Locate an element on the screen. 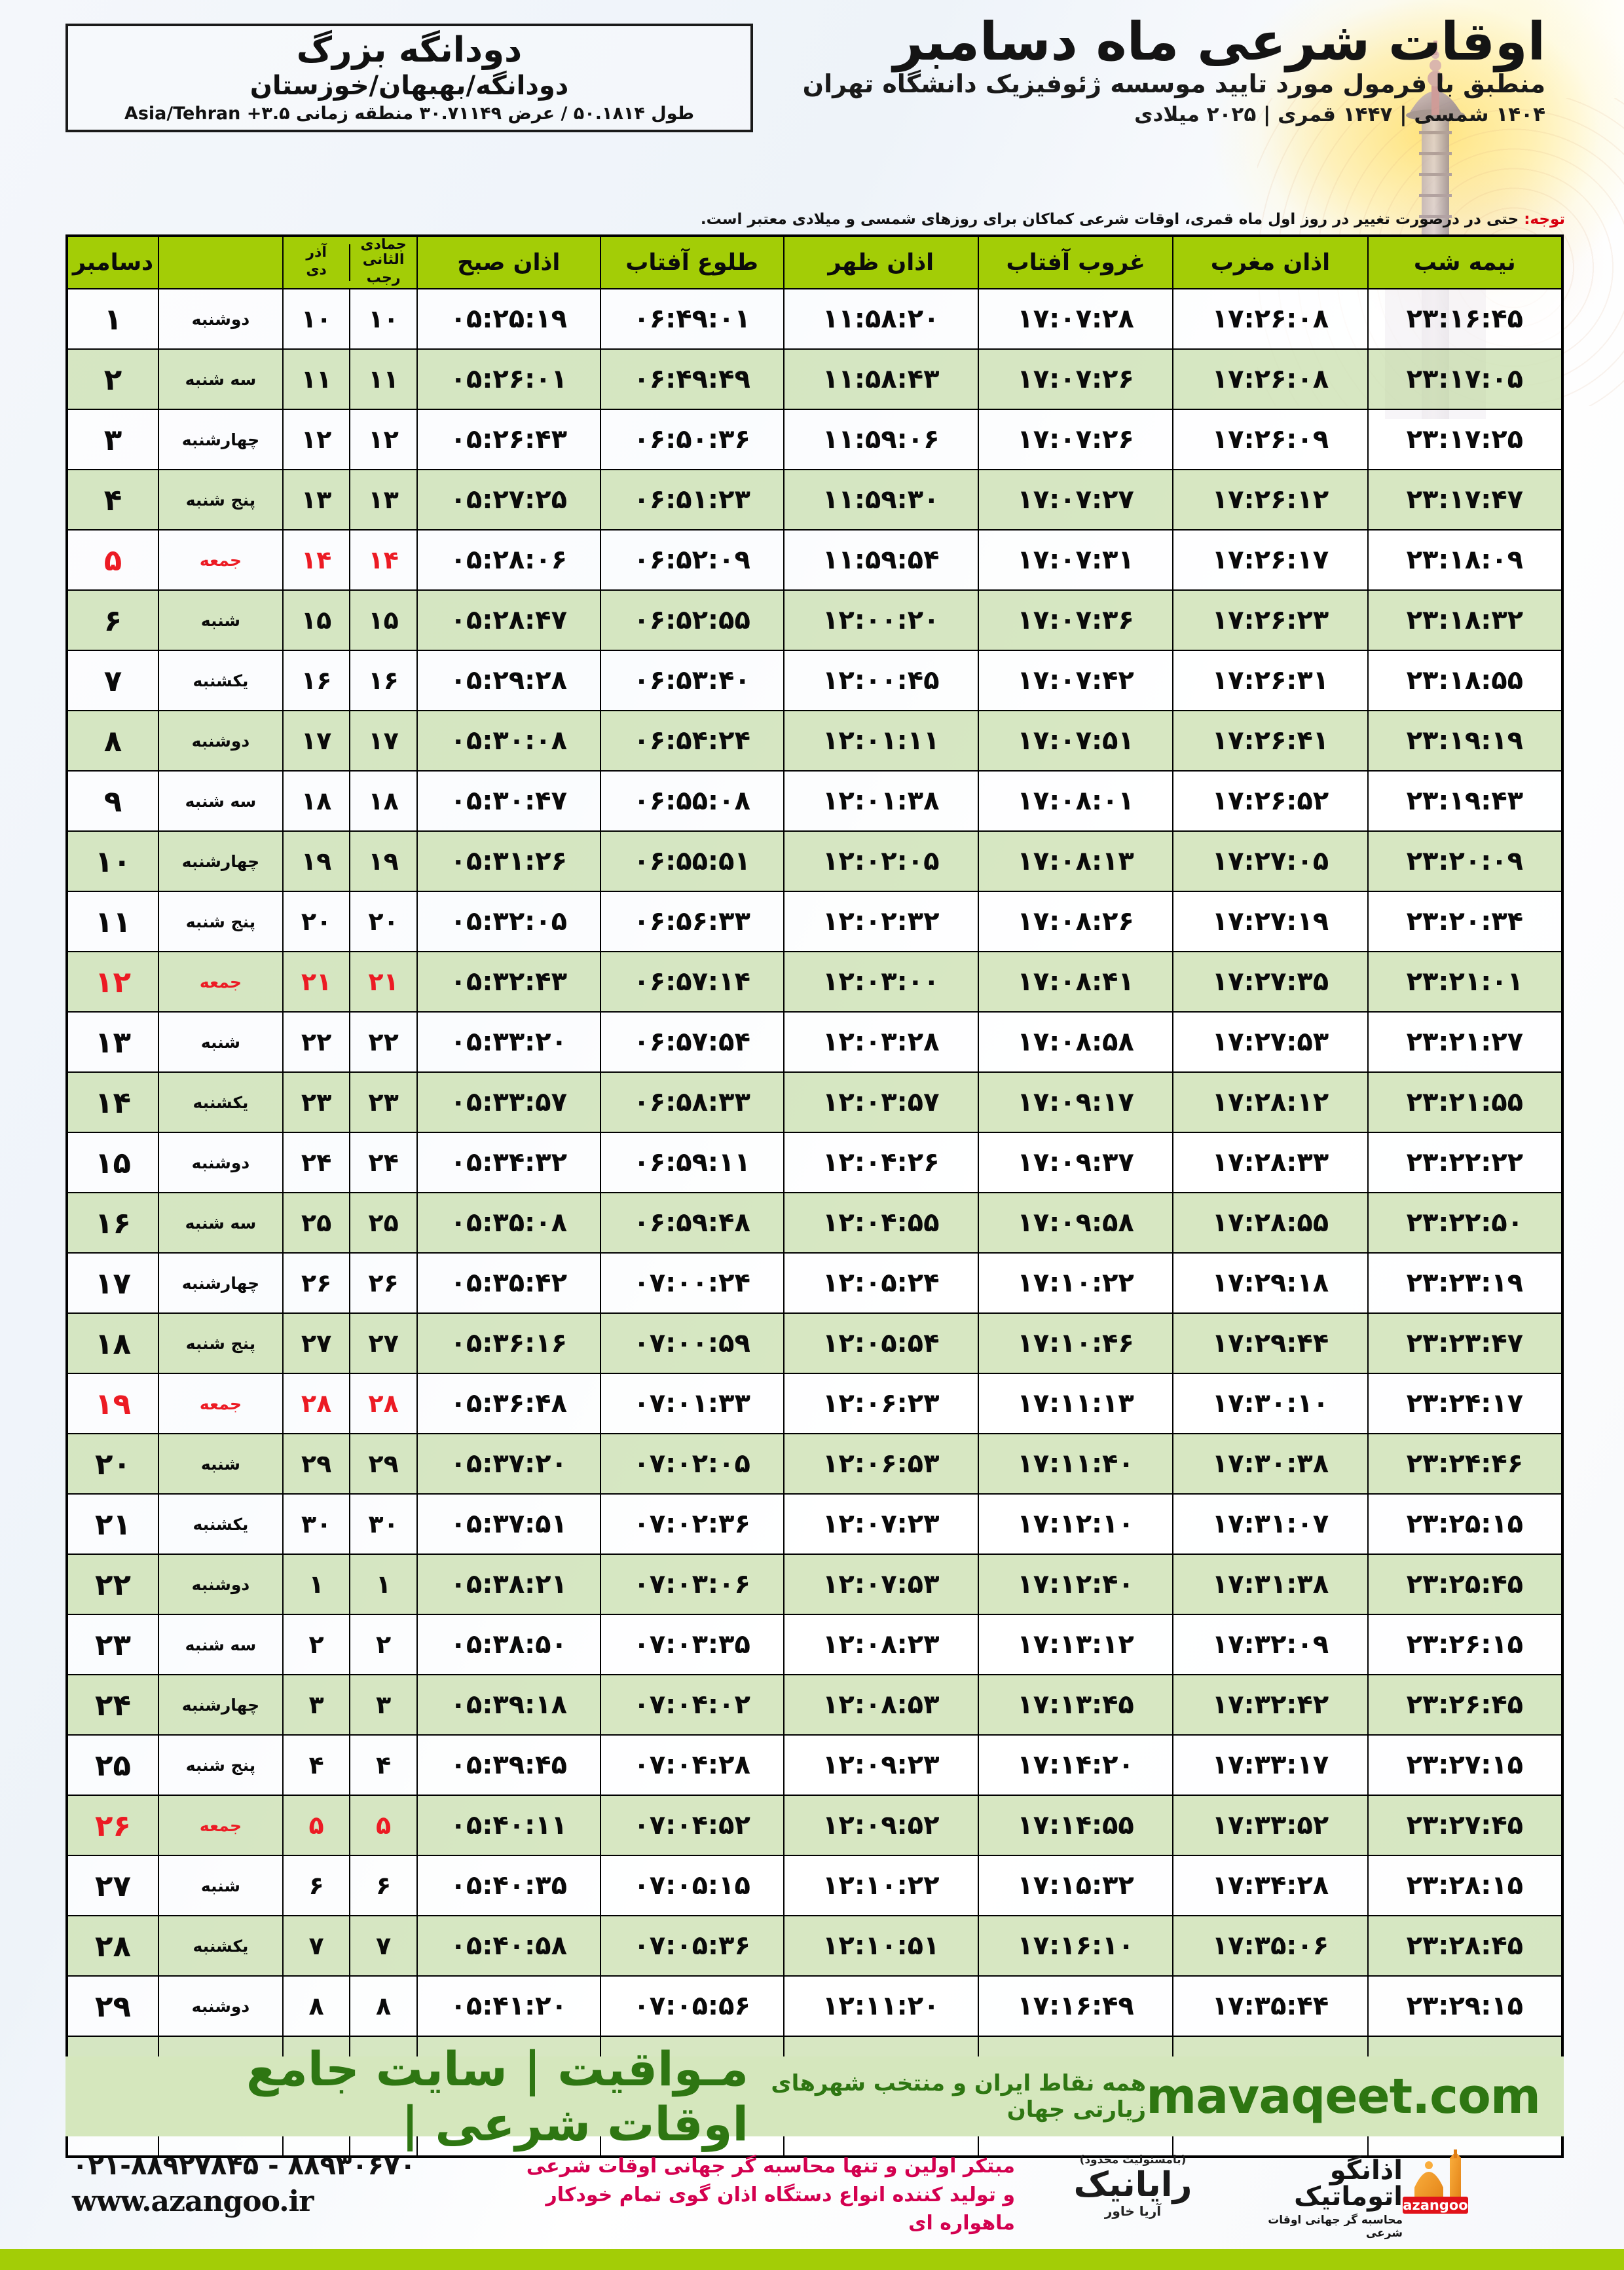  cell-hijri-day: ۲۱ is located at coordinates (383, 982).